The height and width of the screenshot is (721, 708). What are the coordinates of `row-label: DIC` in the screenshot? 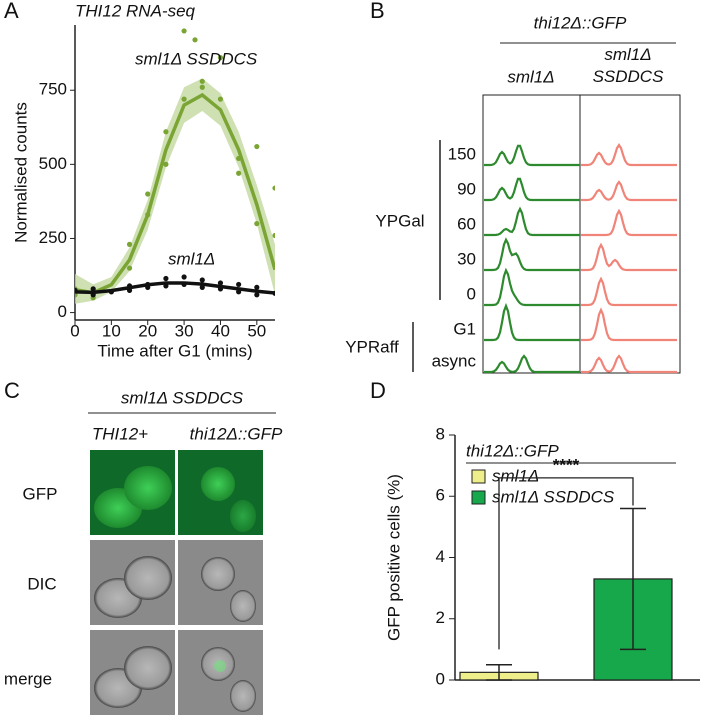 It's located at (41, 583).